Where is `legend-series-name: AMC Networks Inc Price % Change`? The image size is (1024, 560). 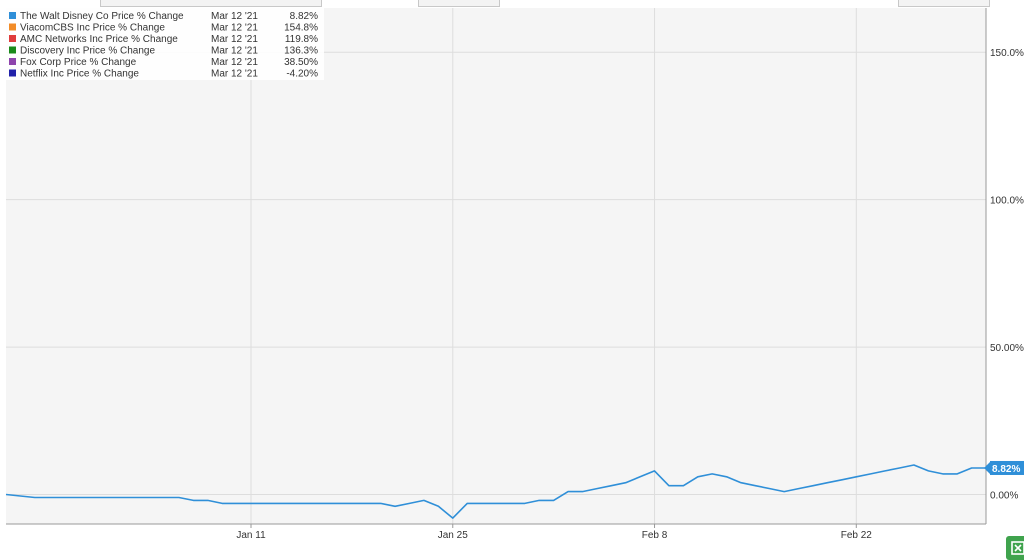 legend-series-name: AMC Networks Inc Price % Change is located at coordinates (99, 39).